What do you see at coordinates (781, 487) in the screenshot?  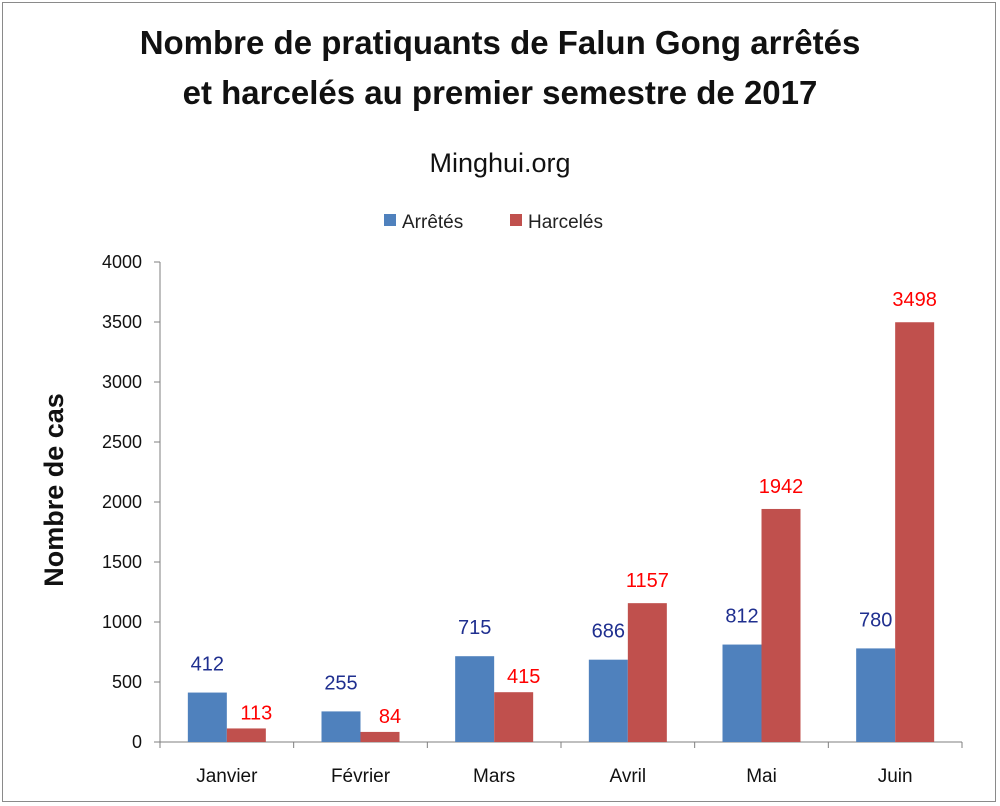 I see `data-label-harceles: 1942` at bounding box center [781, 487].